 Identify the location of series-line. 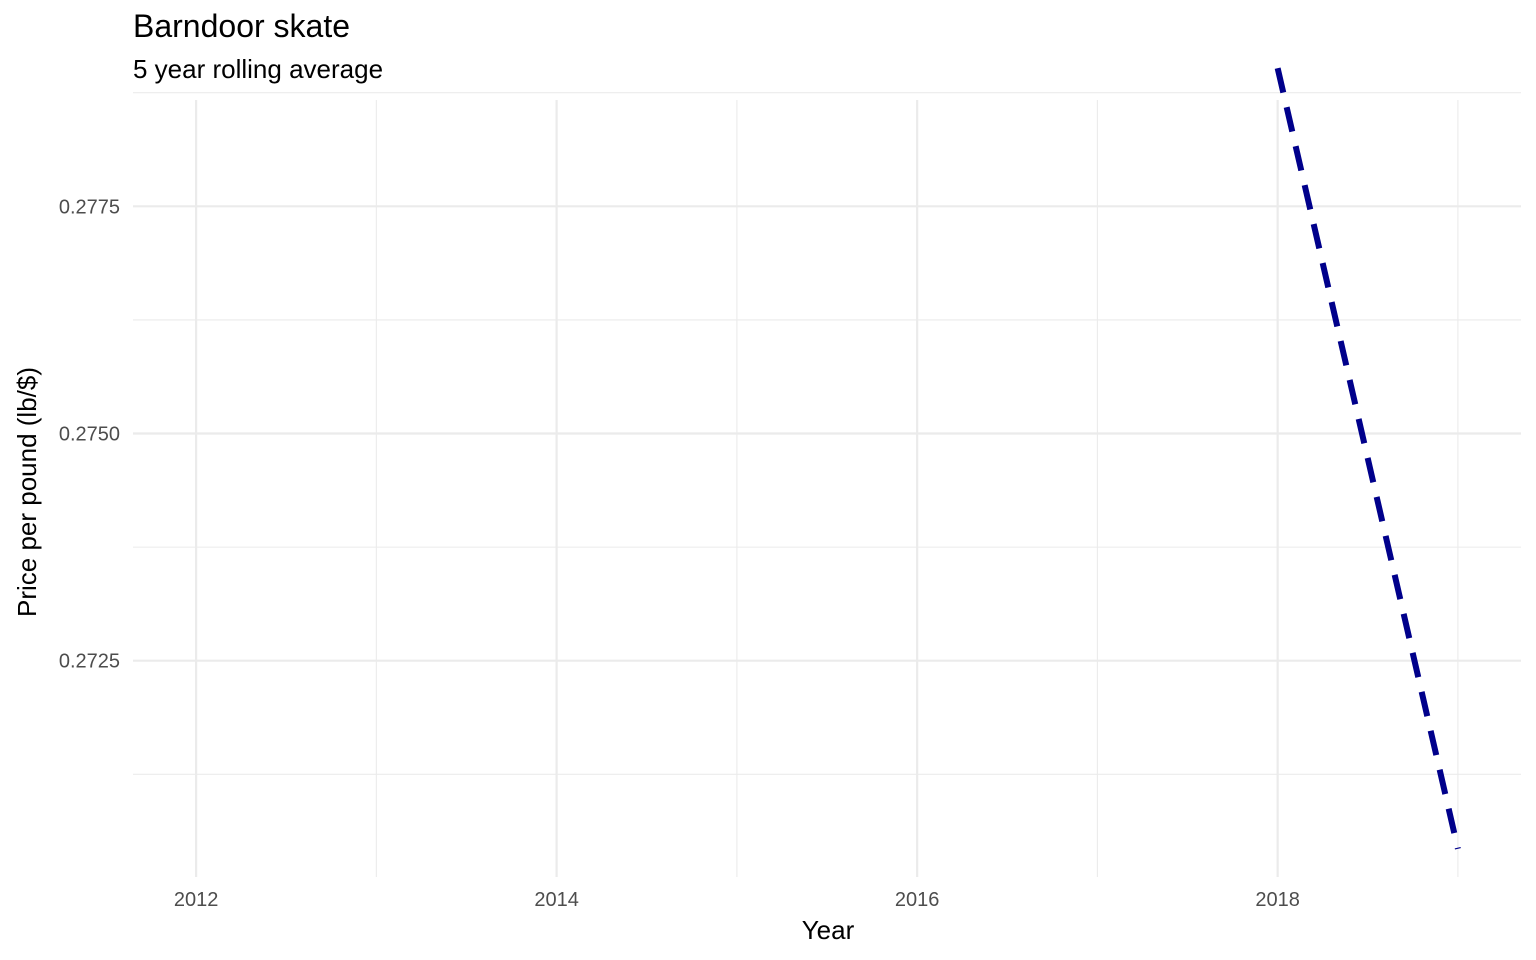
(1367, 458).